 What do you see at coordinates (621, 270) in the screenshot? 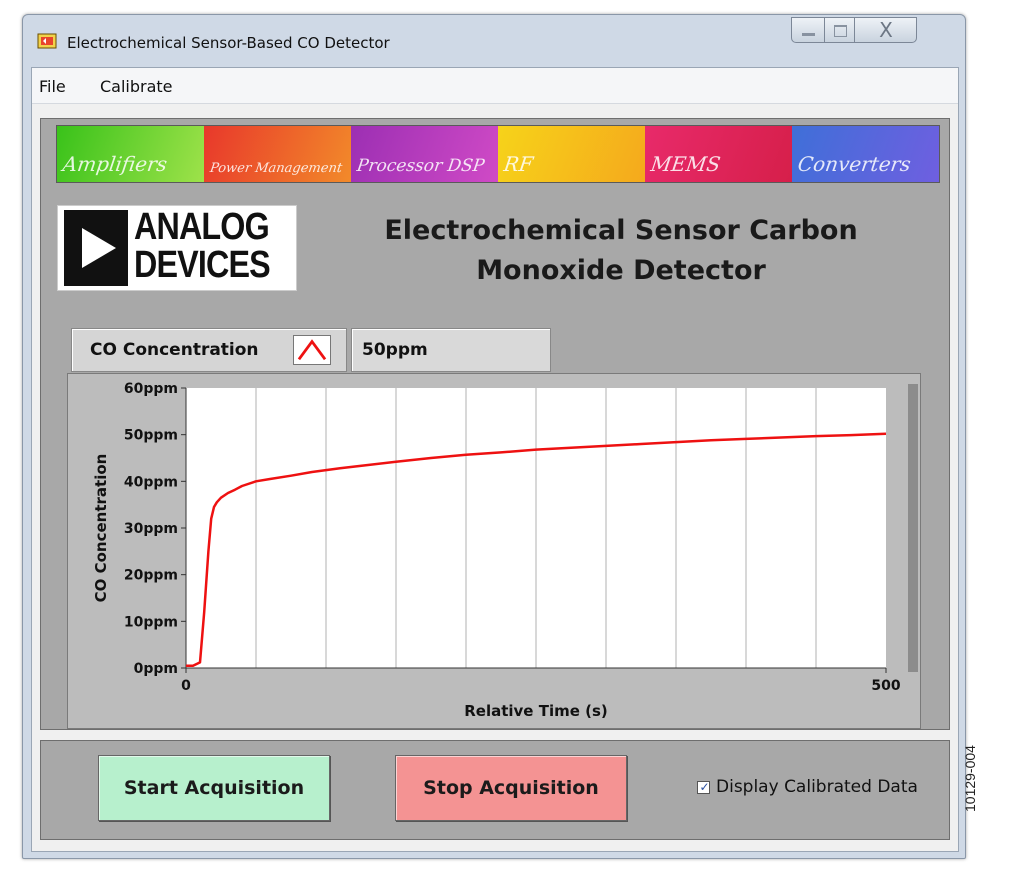
I see `app-heading-line2: Monoxide Detector` at bounding box center [621, 270].